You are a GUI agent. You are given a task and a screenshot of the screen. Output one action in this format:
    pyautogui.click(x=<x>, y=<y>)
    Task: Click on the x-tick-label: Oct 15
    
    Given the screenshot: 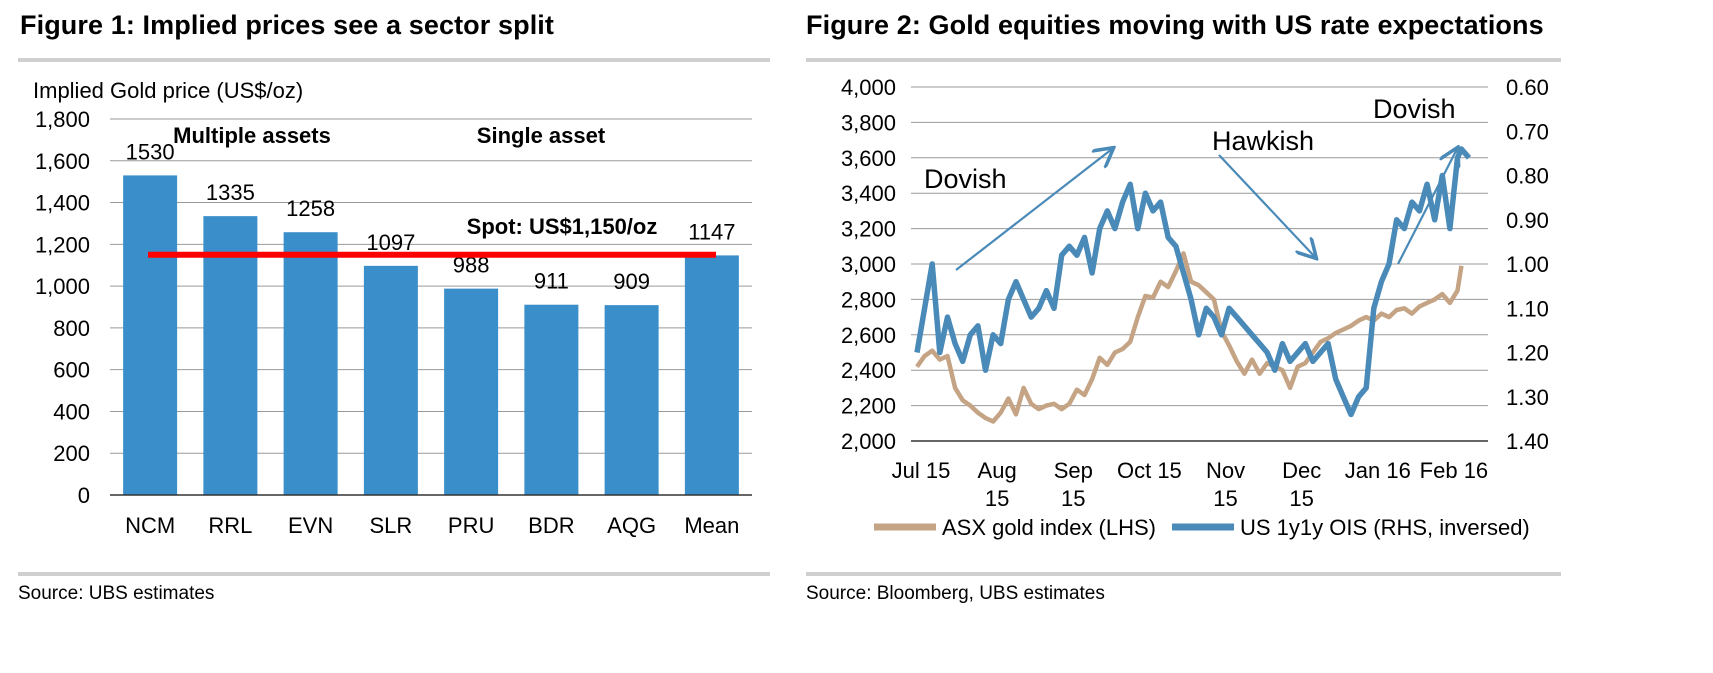 What is the action you would take?
    pyautogui.click(x=1149, y=470)
    